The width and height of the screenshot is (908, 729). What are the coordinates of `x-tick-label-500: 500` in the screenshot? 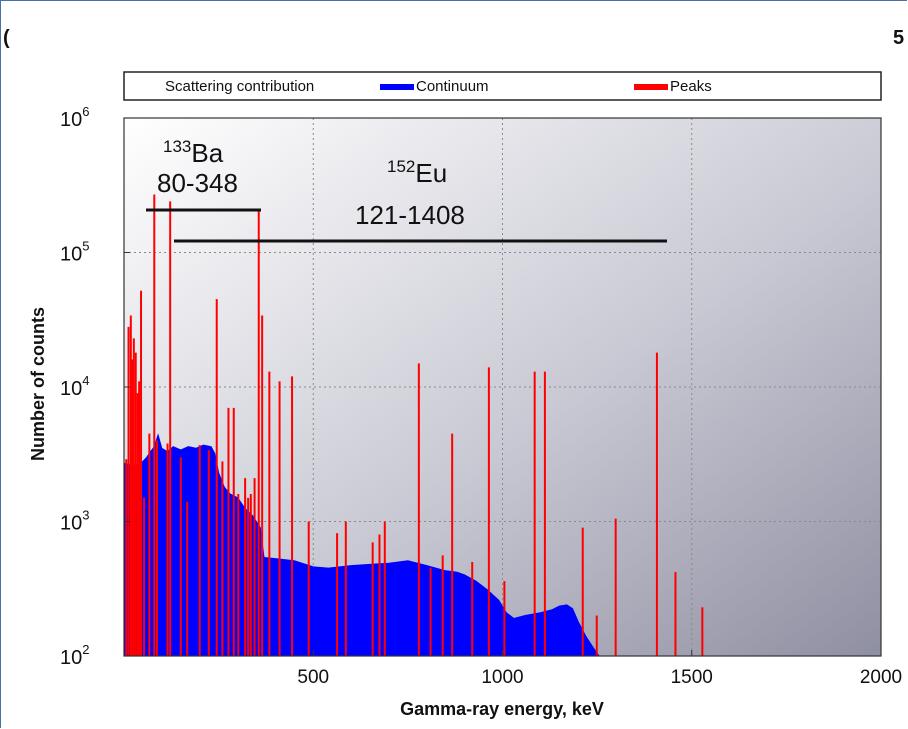 It's located at (313, 677).